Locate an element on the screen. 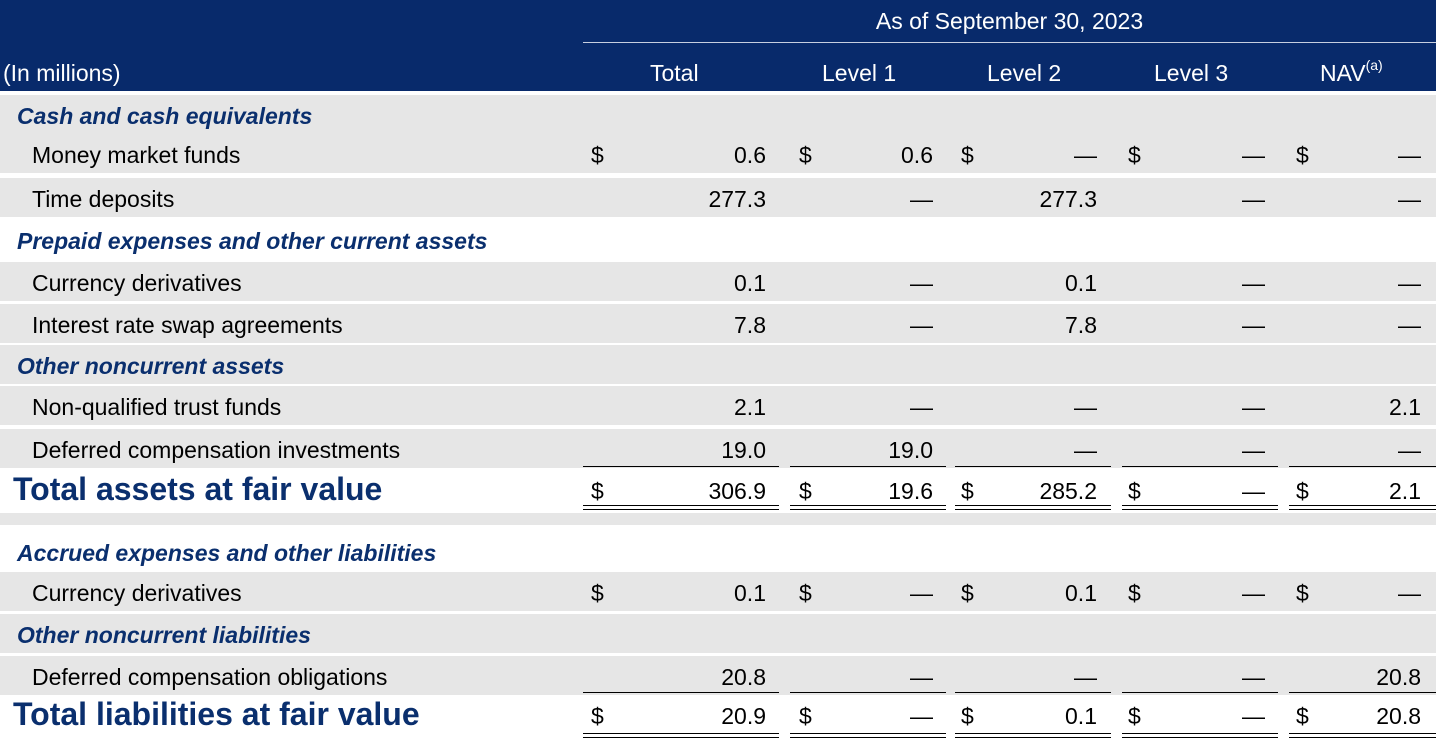  unit-label: (In millions) is located at coordinates (62, 73).